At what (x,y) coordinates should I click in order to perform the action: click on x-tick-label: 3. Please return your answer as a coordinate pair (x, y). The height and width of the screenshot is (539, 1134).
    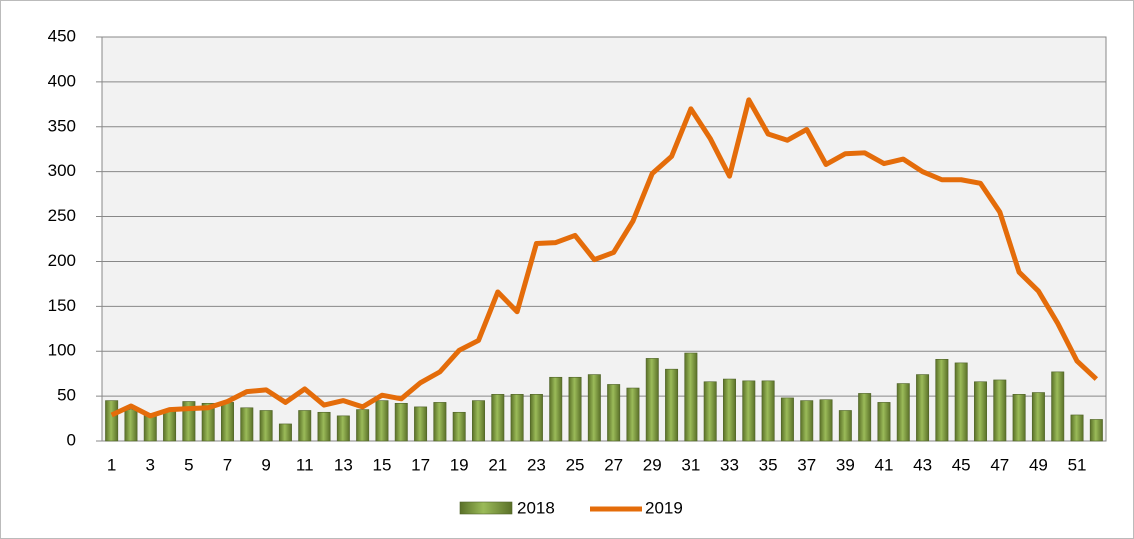
    Looking at the image, I should click on (150, 464).